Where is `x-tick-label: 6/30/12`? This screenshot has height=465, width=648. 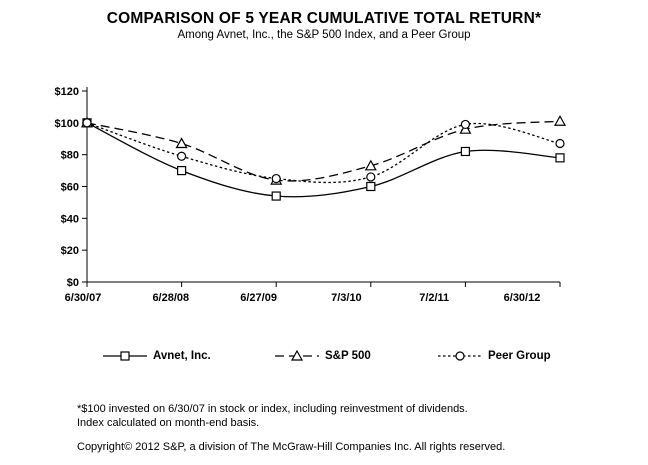 x-tick-label: 6/30/12 is located at coordinates (522, 298).